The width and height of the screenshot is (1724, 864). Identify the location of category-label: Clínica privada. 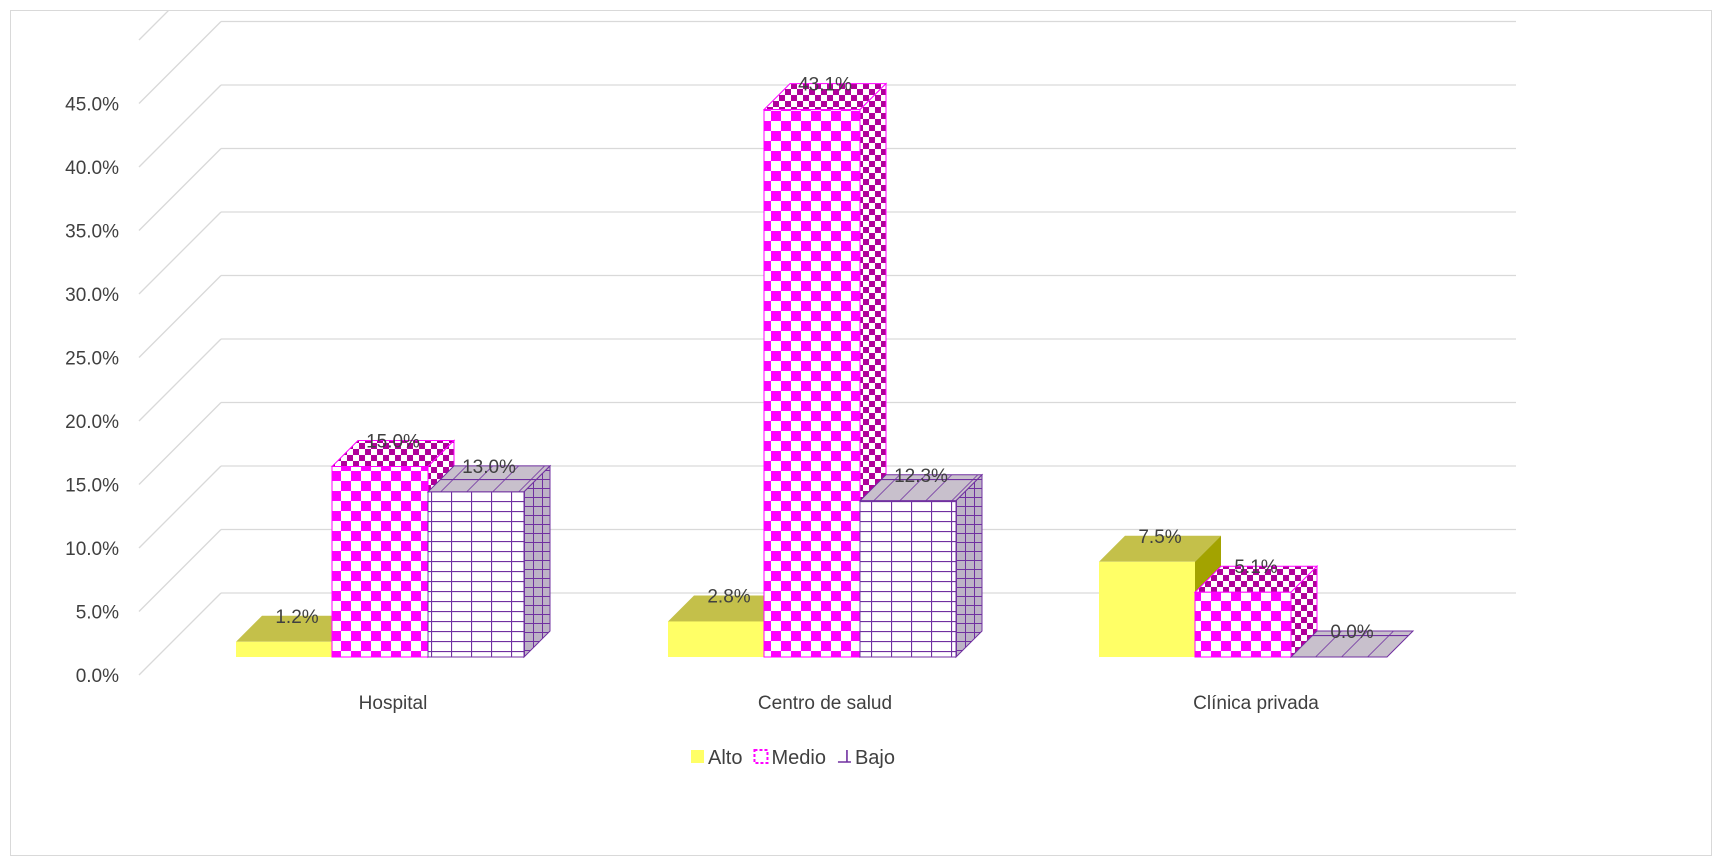
(1256, 703).